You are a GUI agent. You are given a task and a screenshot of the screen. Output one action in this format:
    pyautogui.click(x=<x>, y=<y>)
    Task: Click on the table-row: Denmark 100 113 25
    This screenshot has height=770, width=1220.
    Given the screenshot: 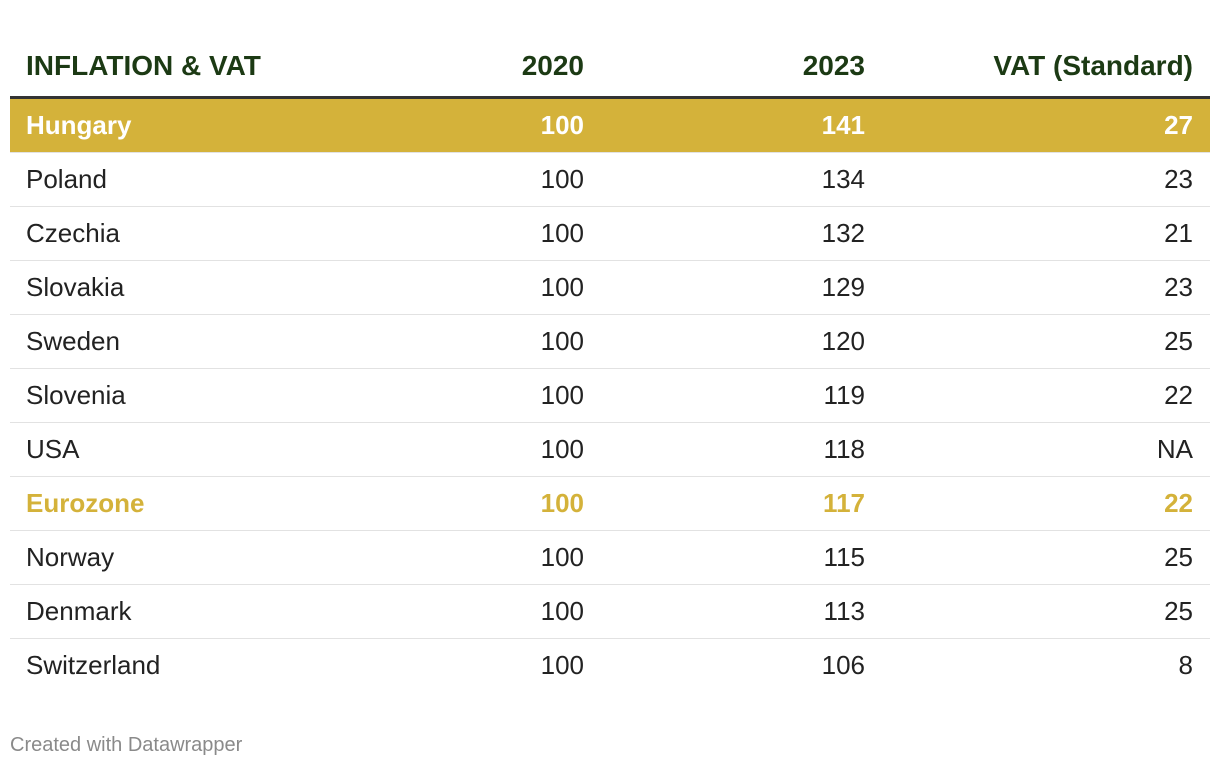 What is the action you would take?
    pyautogui.click(x=610, y=612)
    